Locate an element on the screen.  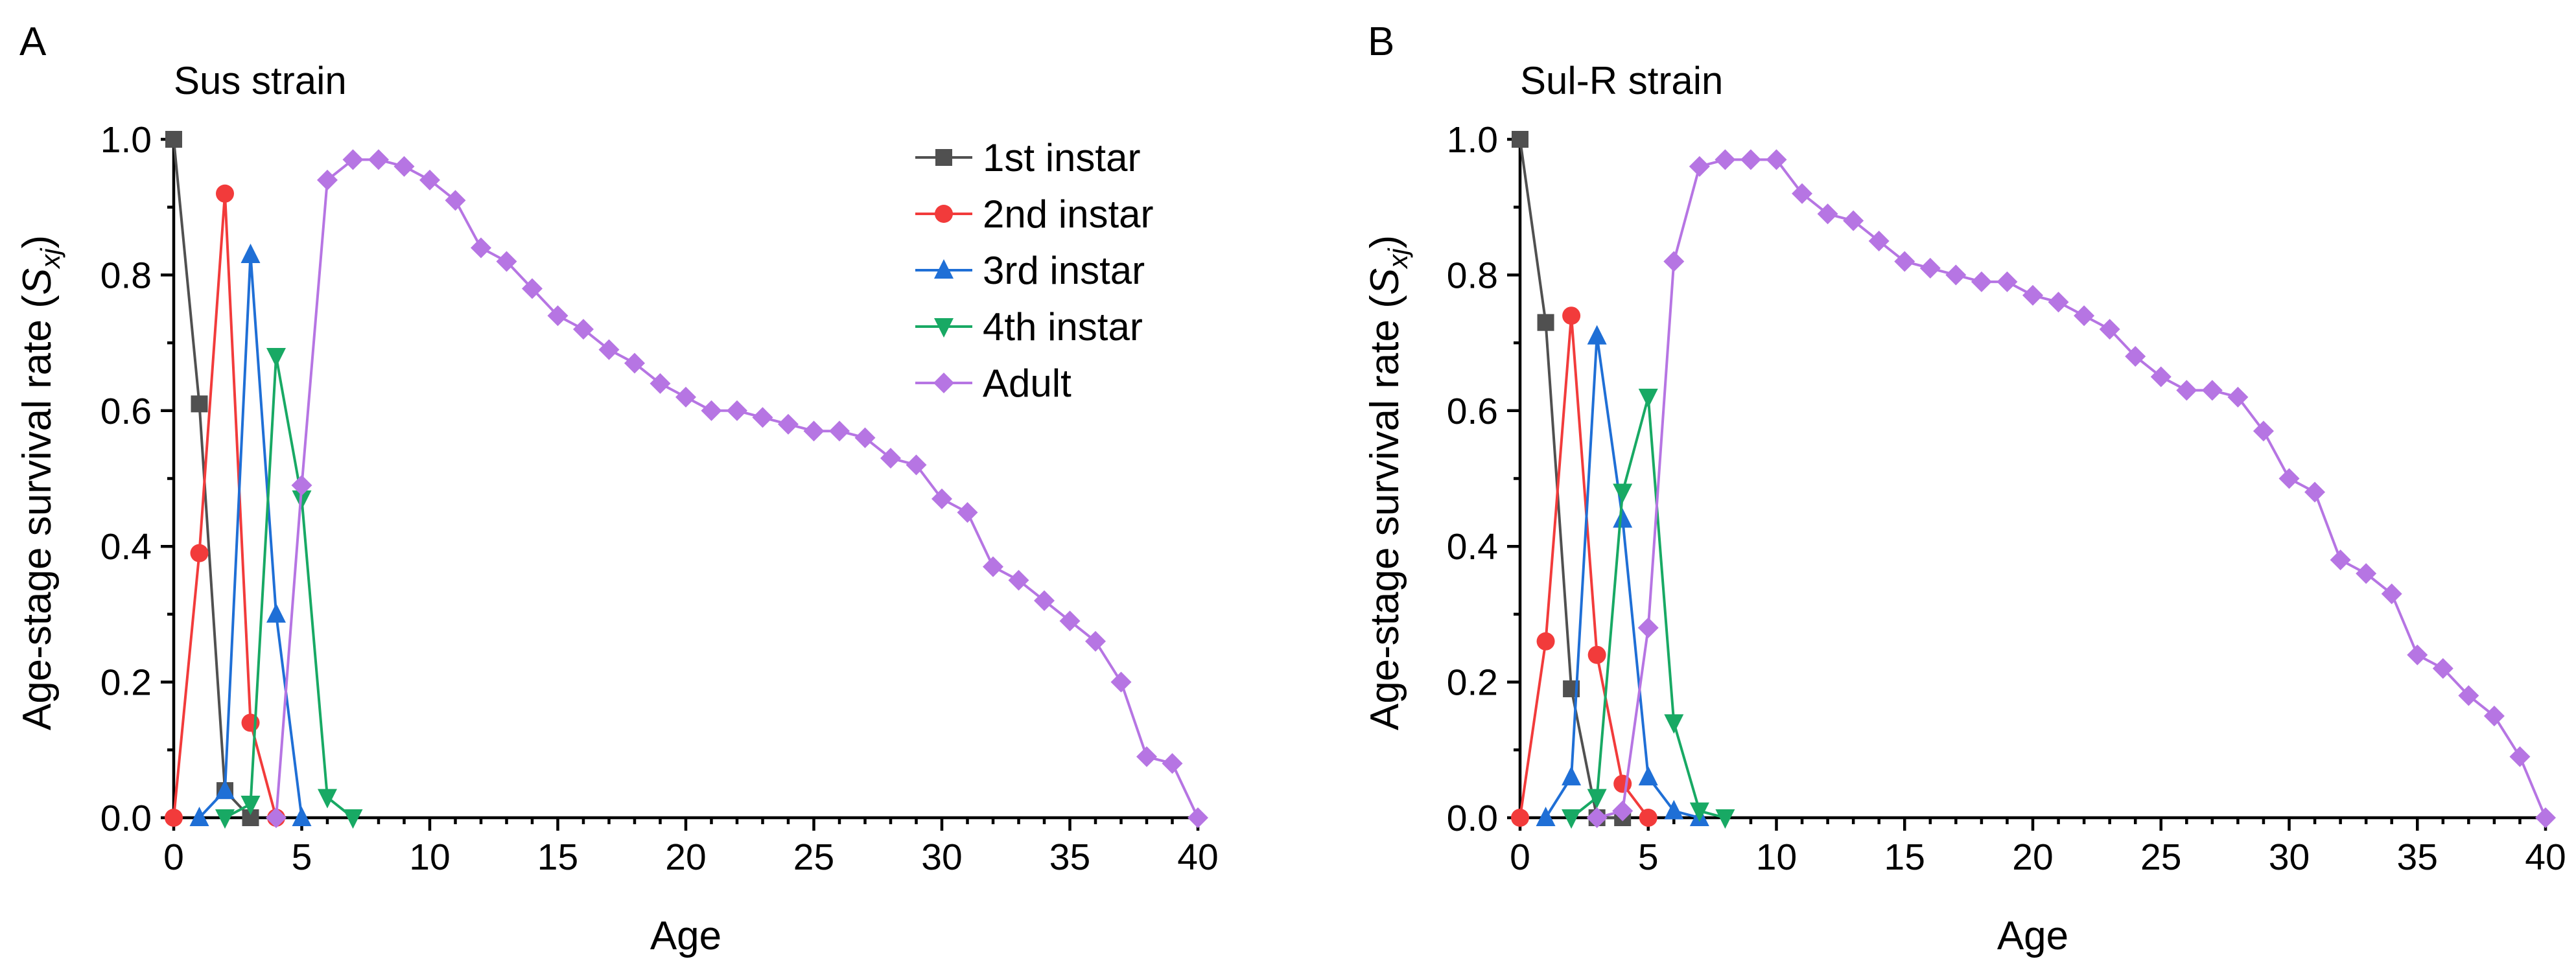
series-3rd-instar is located at coordinates (1622, 575).